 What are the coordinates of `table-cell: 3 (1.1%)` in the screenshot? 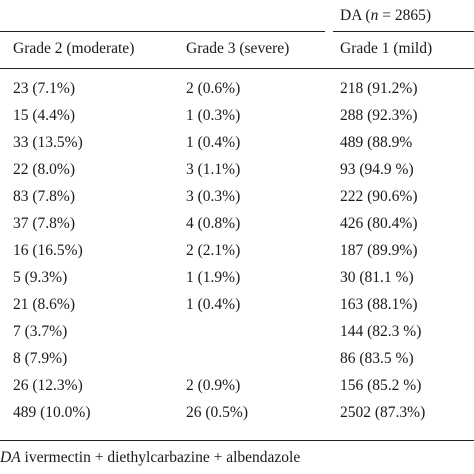 It's located at (213, 169).